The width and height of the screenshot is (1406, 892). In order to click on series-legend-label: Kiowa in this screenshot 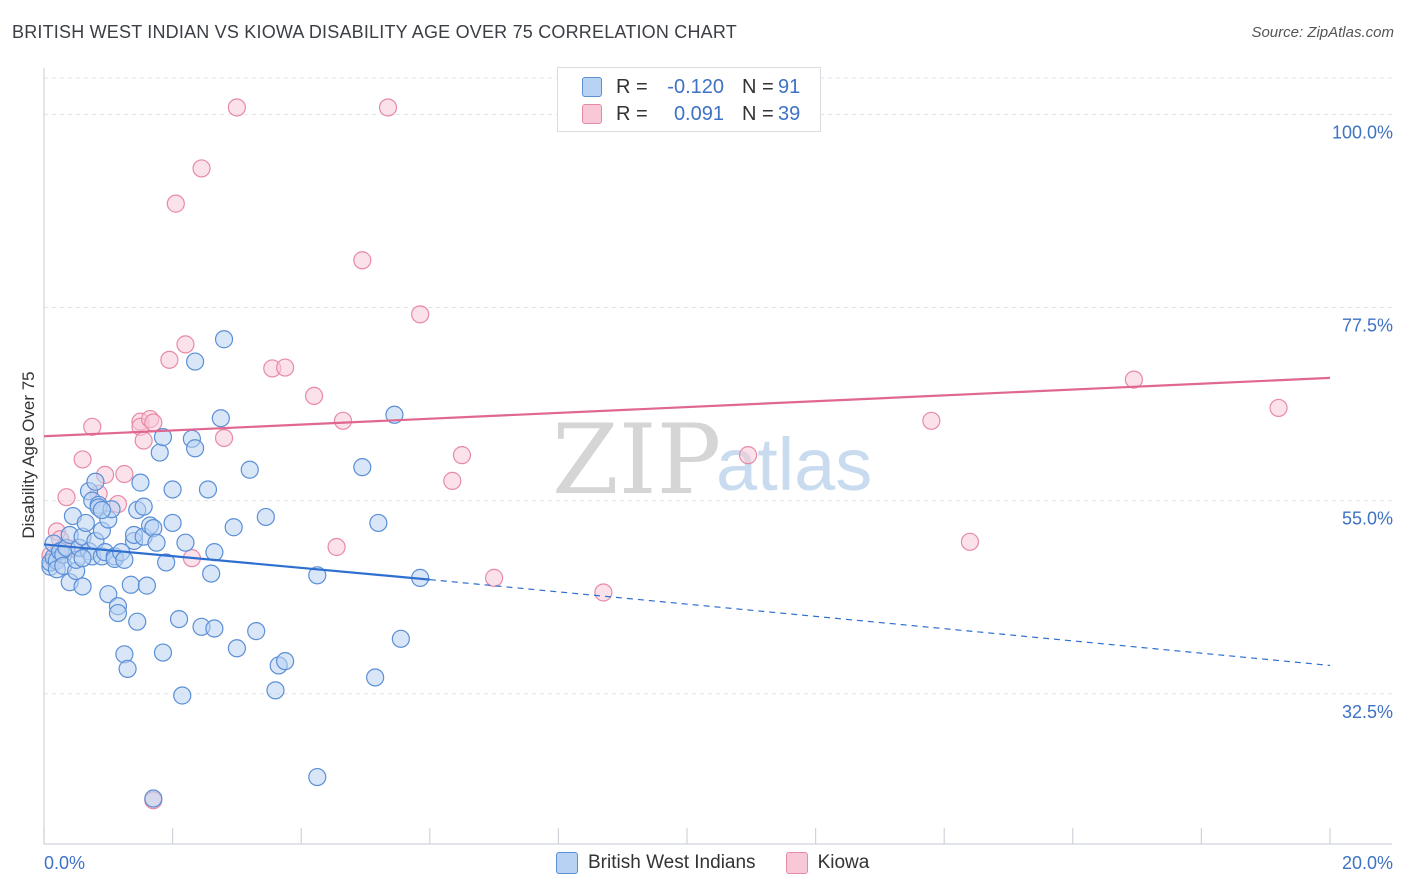, I will do `click(843, 862)`.